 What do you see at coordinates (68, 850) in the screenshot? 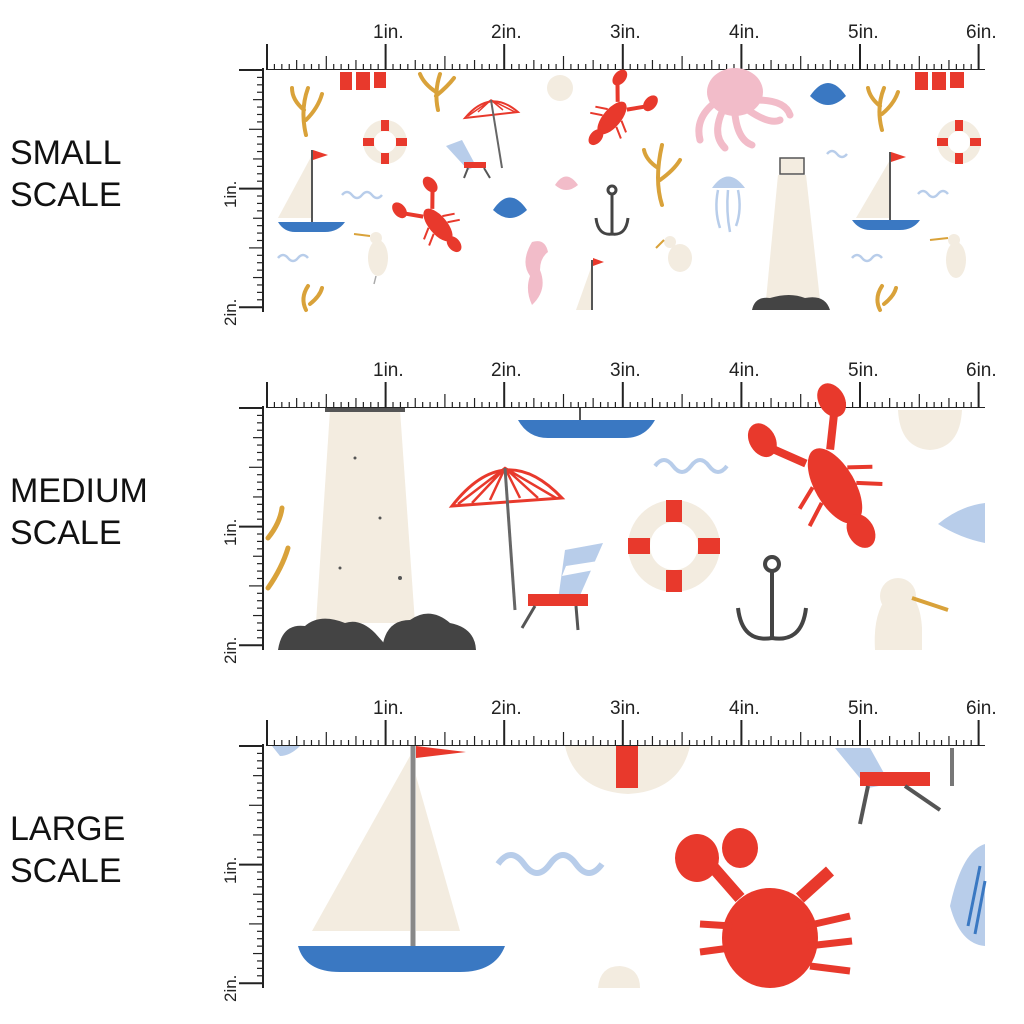
I see `large-scale-label: LARGE SCALE` at bounding box center [68, 850].